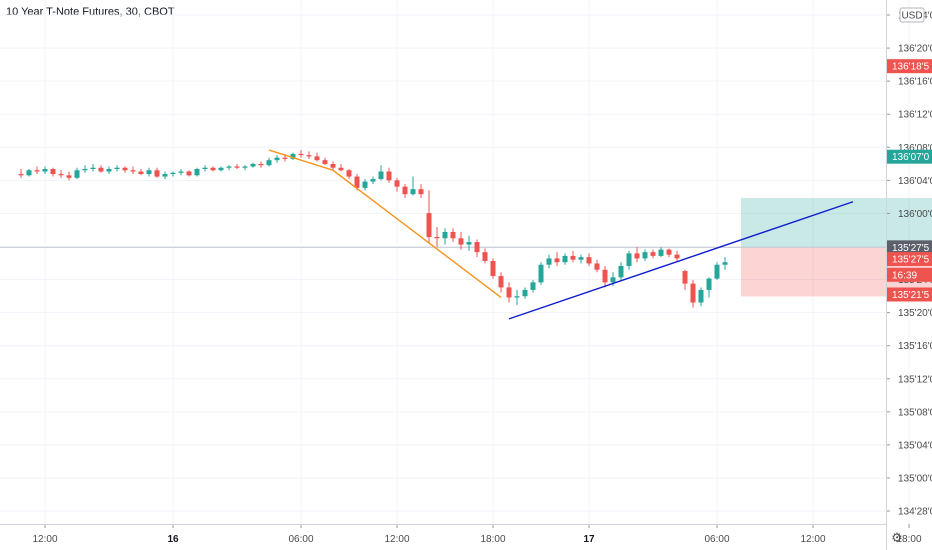 The image size is (932, 550). I want to click on x-tick-label: 17, so click(589, 539).